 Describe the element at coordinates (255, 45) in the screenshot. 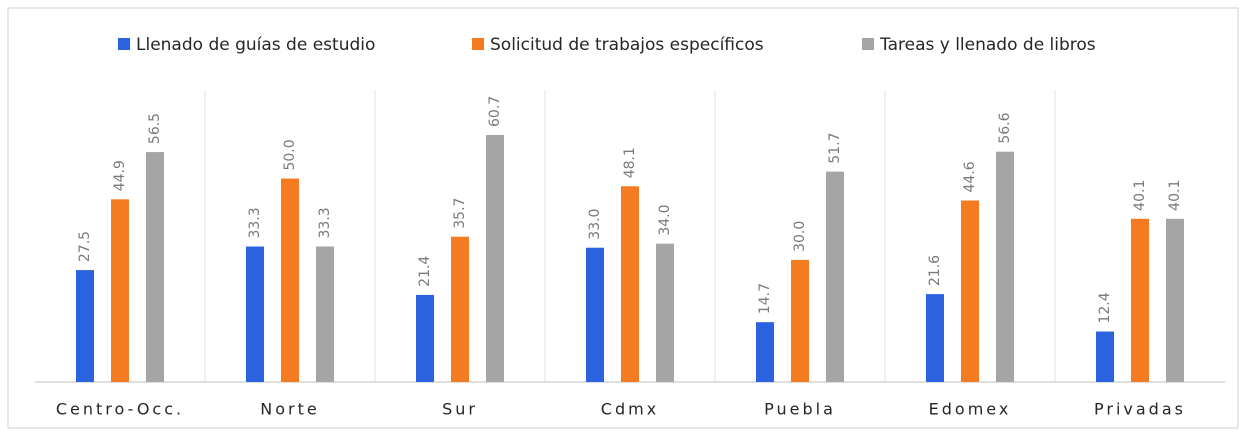

I see `legend-label: Llenado de guías de estudio` at that location.